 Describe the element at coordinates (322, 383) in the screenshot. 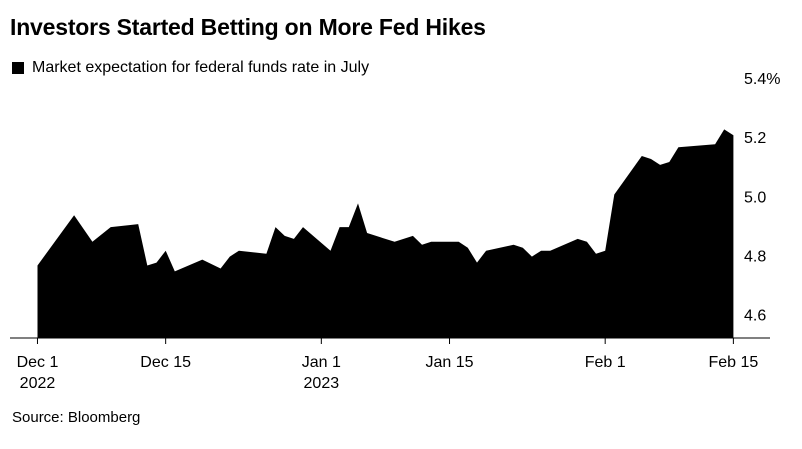

I see `x-tick-sublabel: 2023` at that location.